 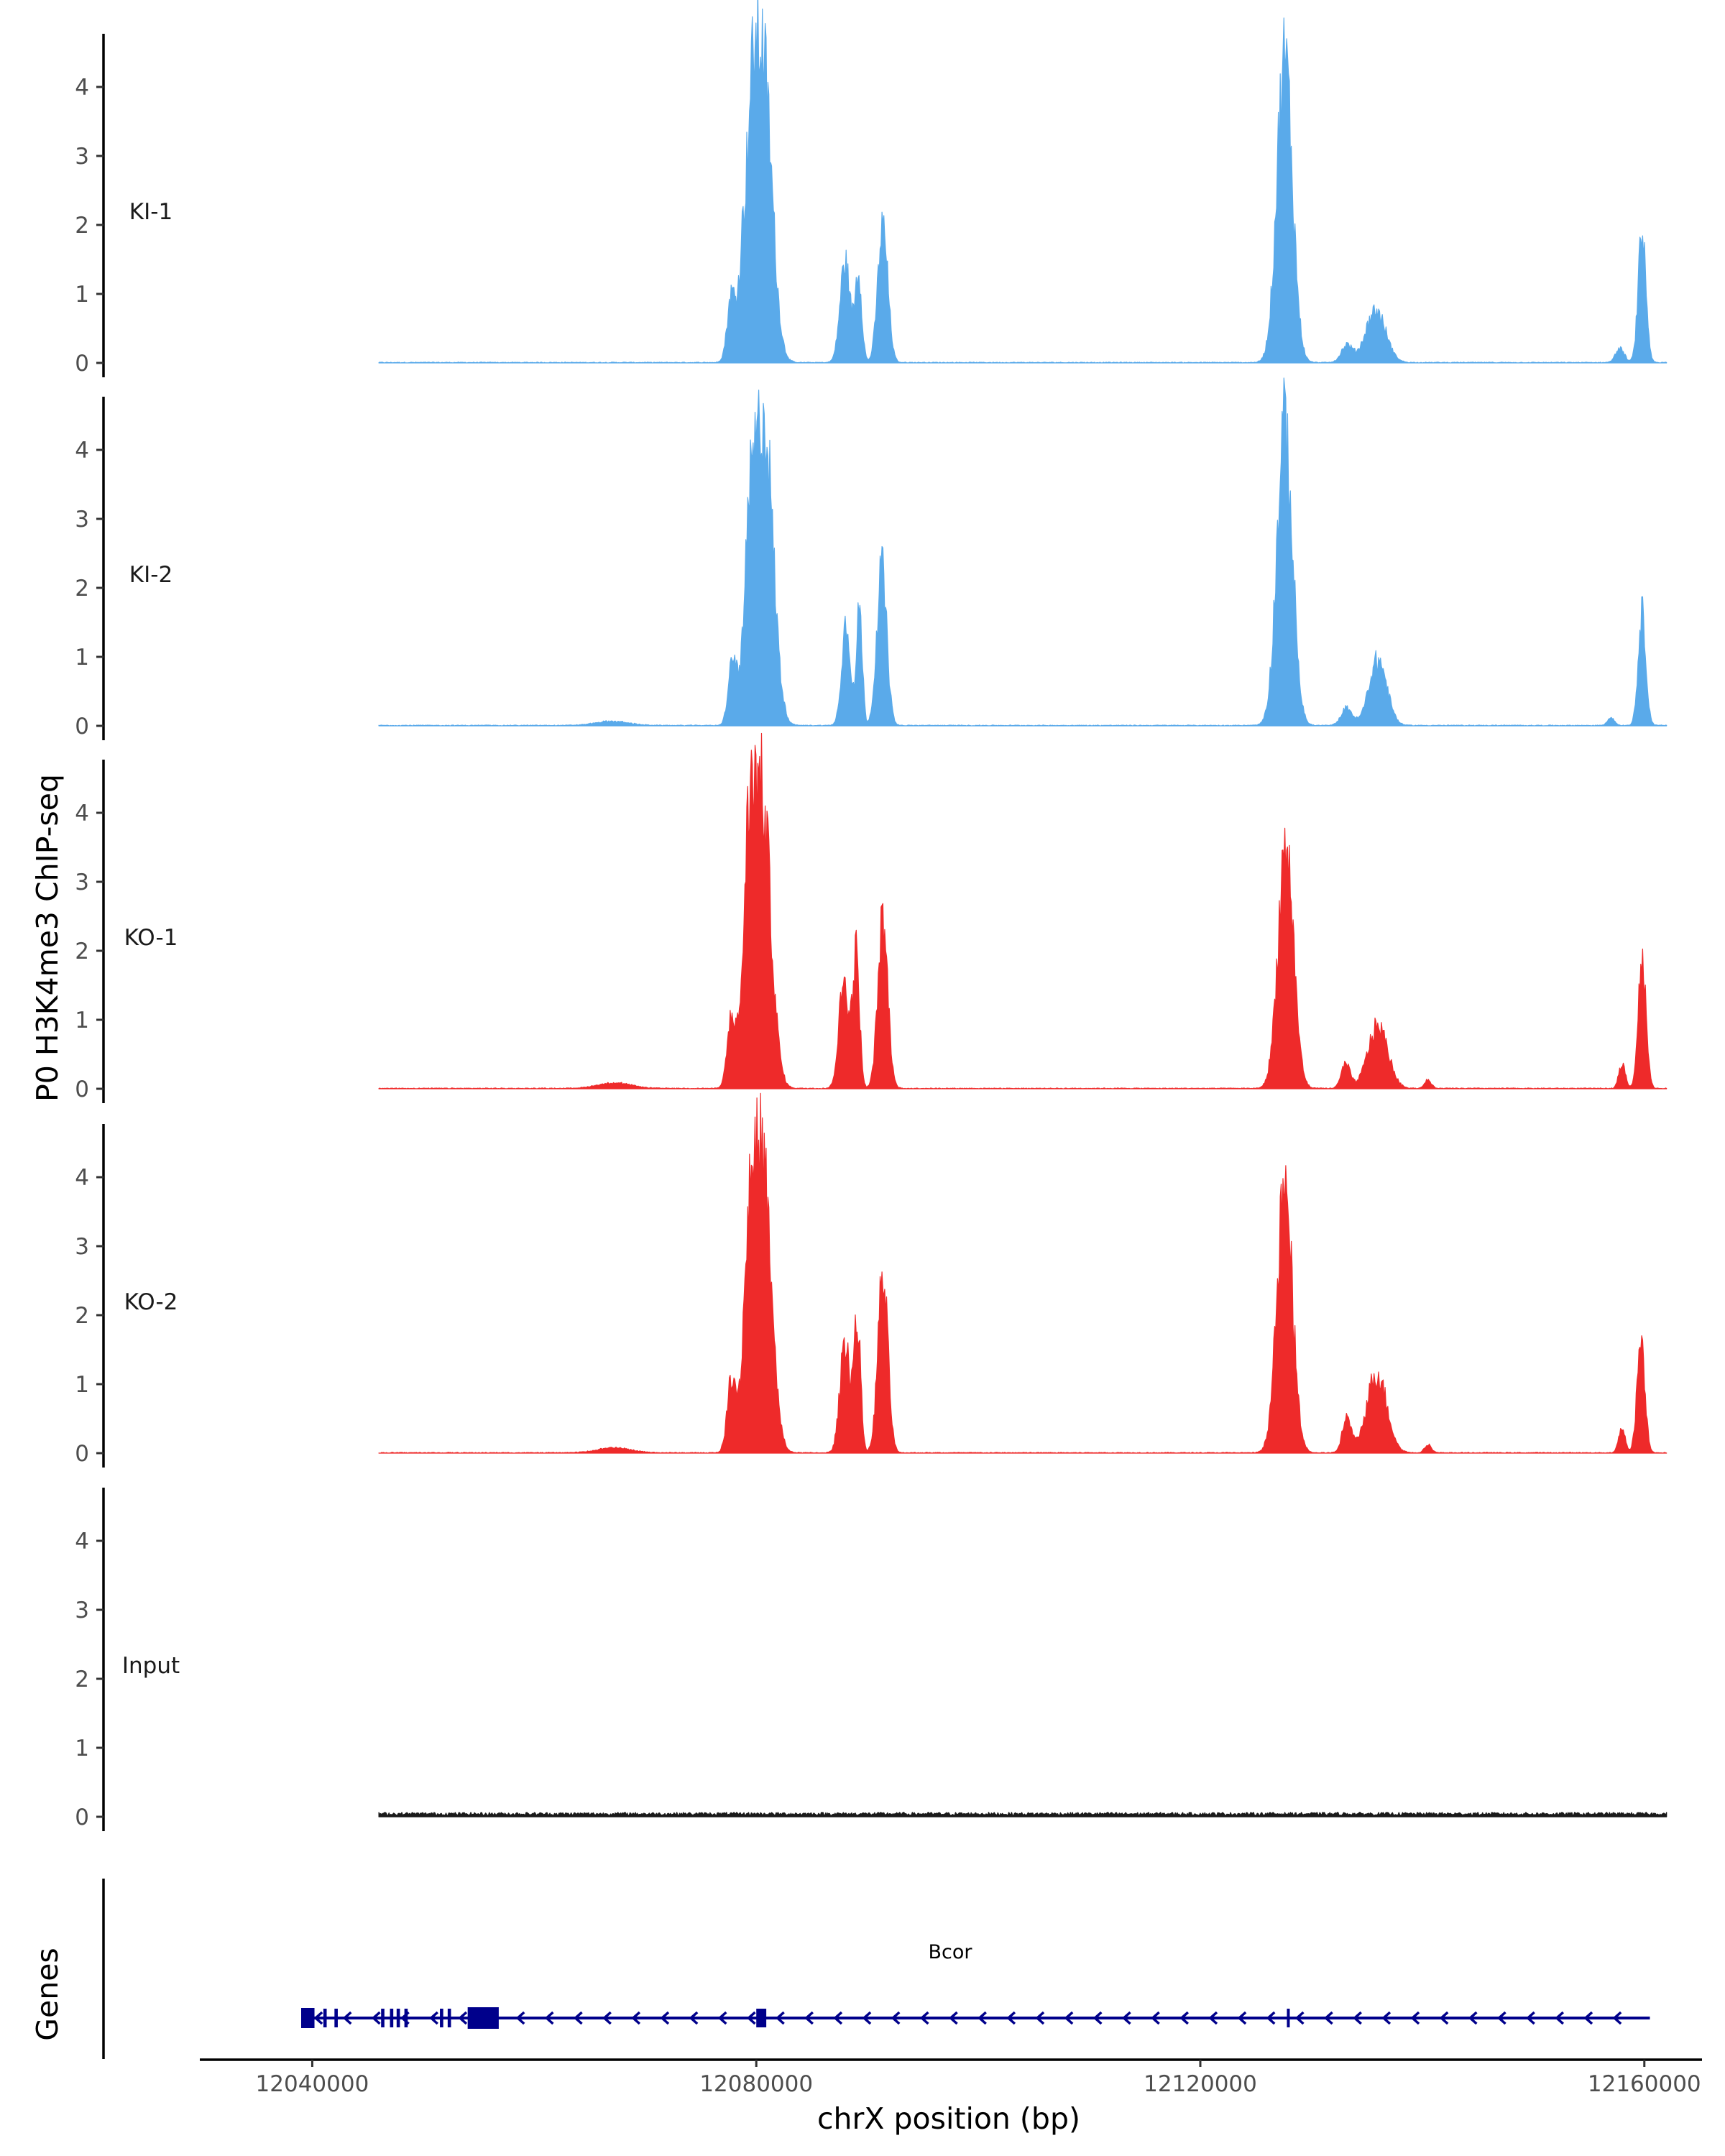 I want to click on y-axis-title: P0 H3K4me3 ChIP-seq, so click(x=47, y=938).